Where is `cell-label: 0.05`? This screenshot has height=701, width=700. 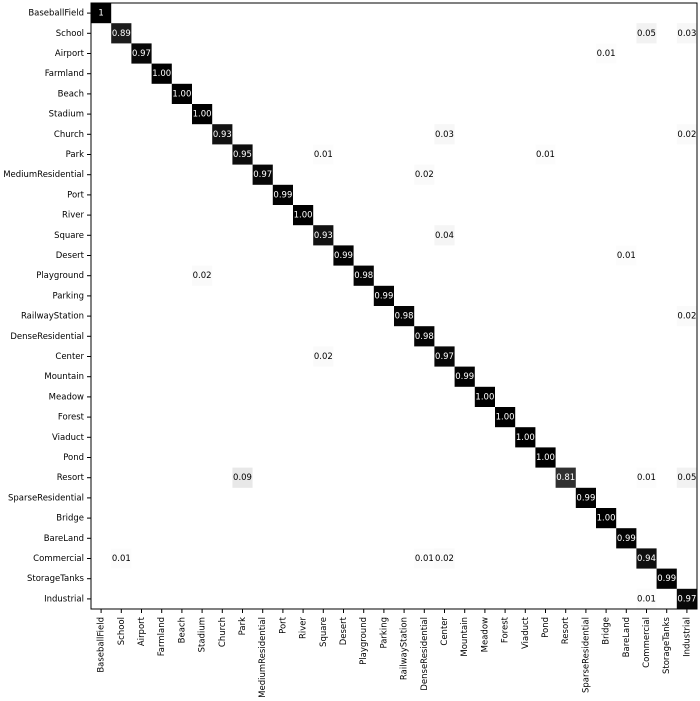 cell-label: 0.05 is located at coordinates (686, 478).